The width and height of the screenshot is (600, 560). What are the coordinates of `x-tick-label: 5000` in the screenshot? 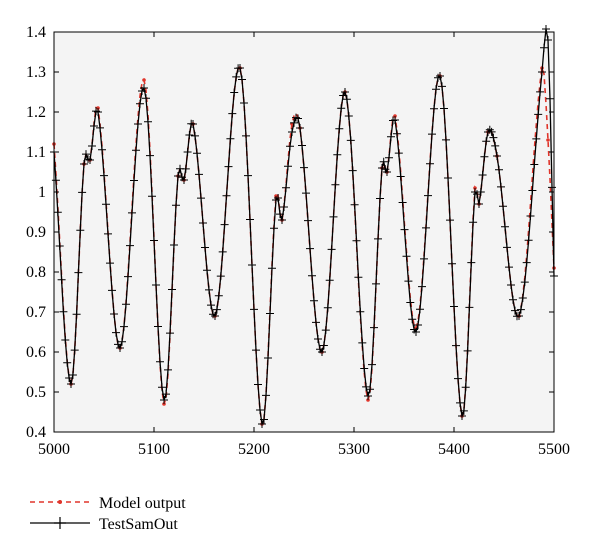 It's located at (54, 449).